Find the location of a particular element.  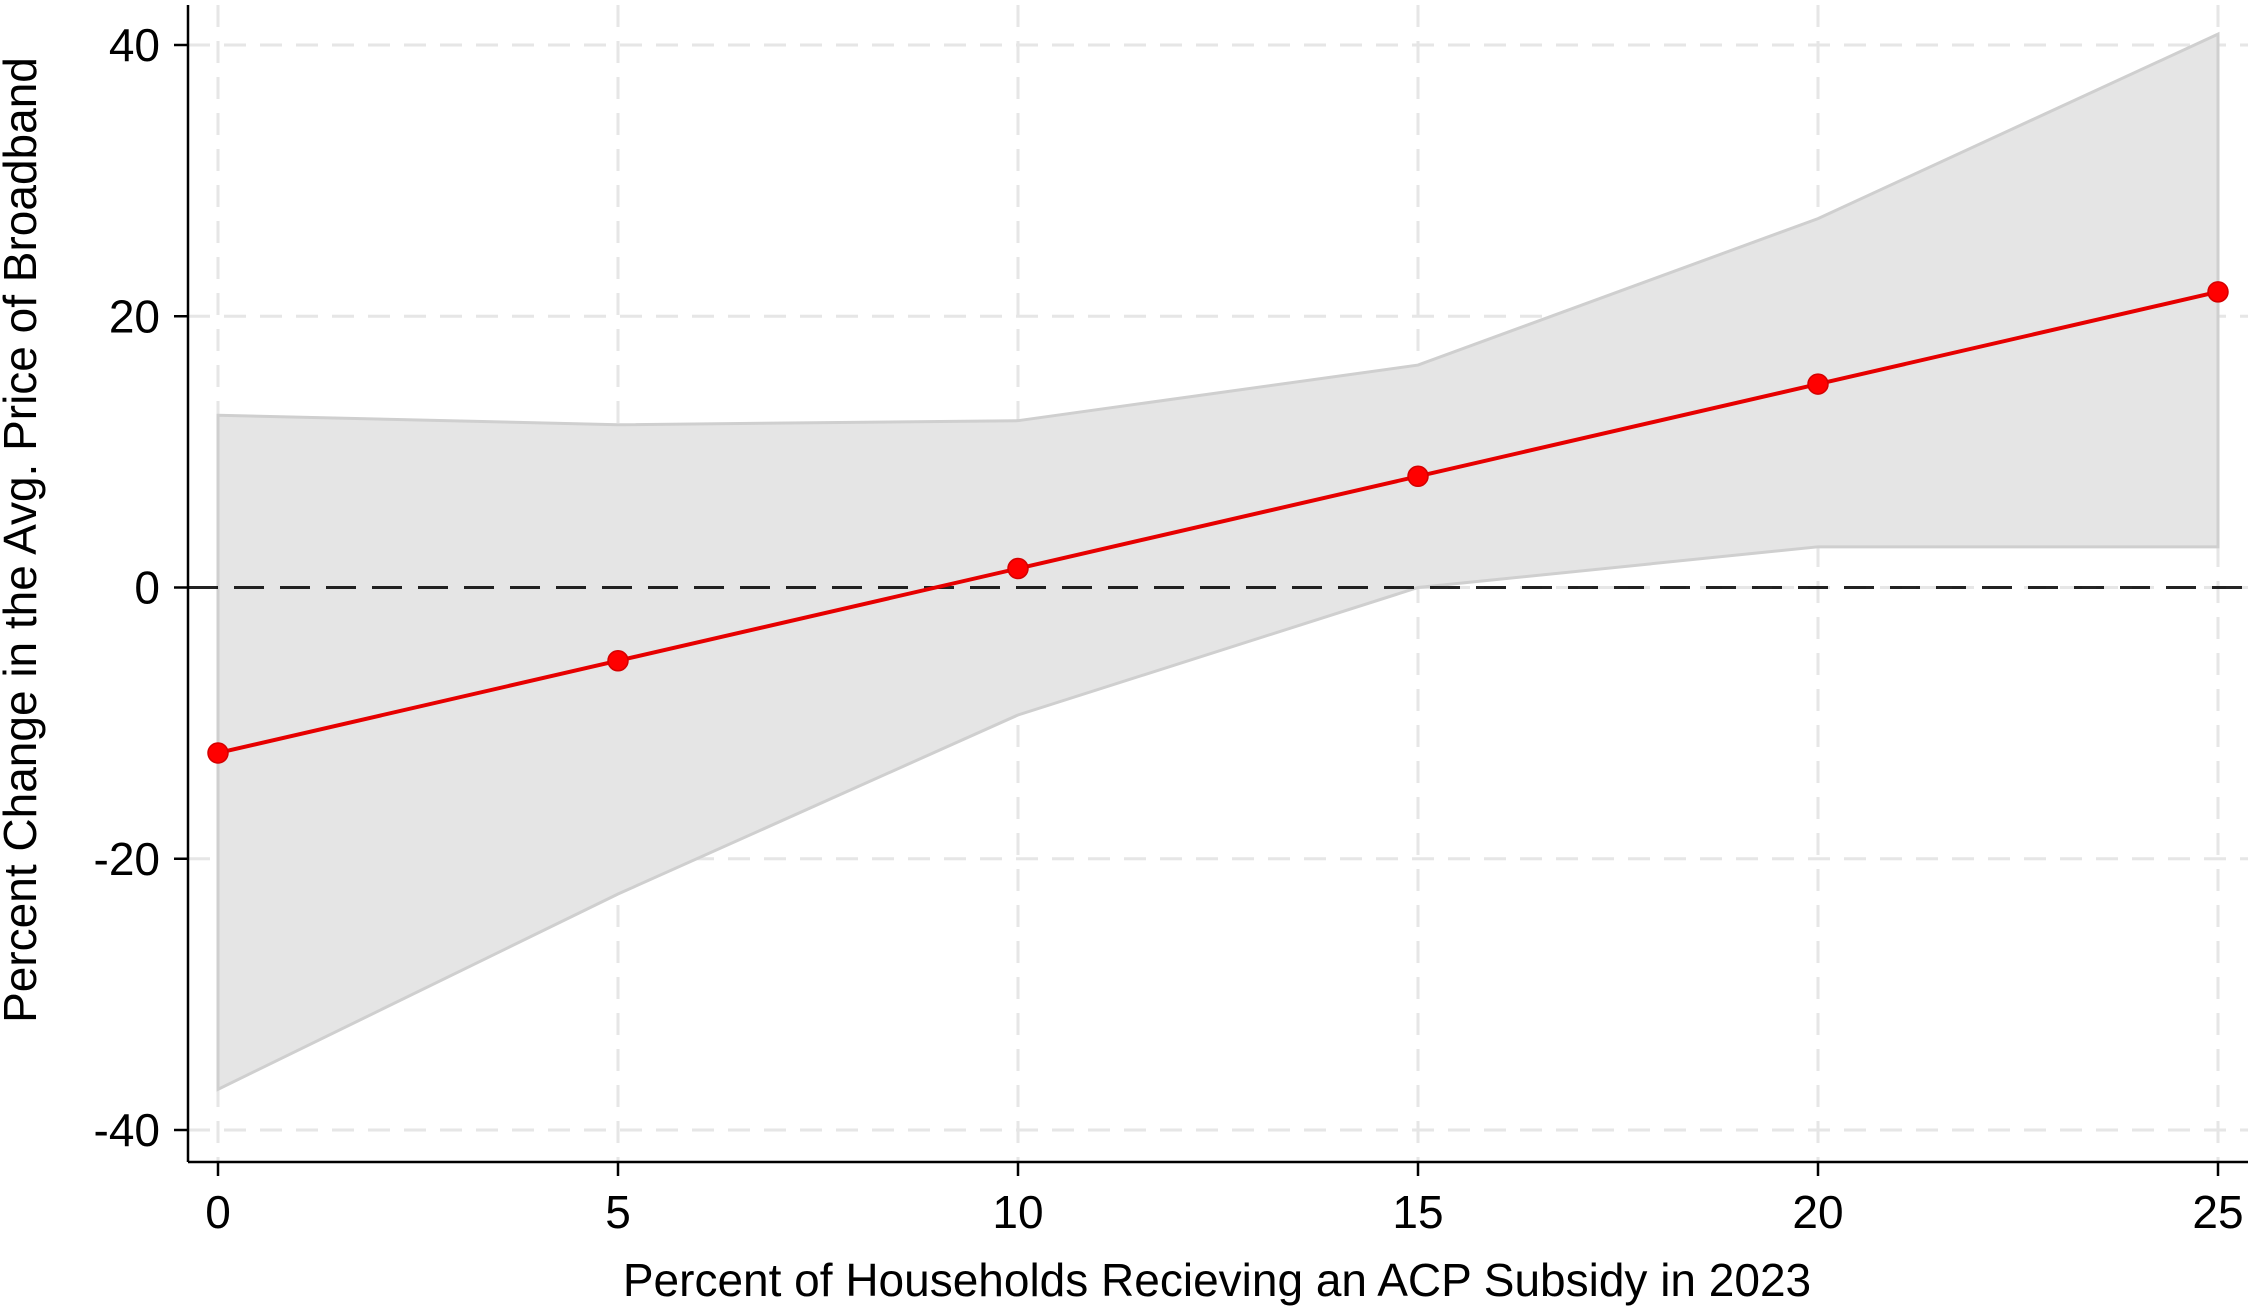

y-tick-label: 20 is located at coordinates (134, 316).